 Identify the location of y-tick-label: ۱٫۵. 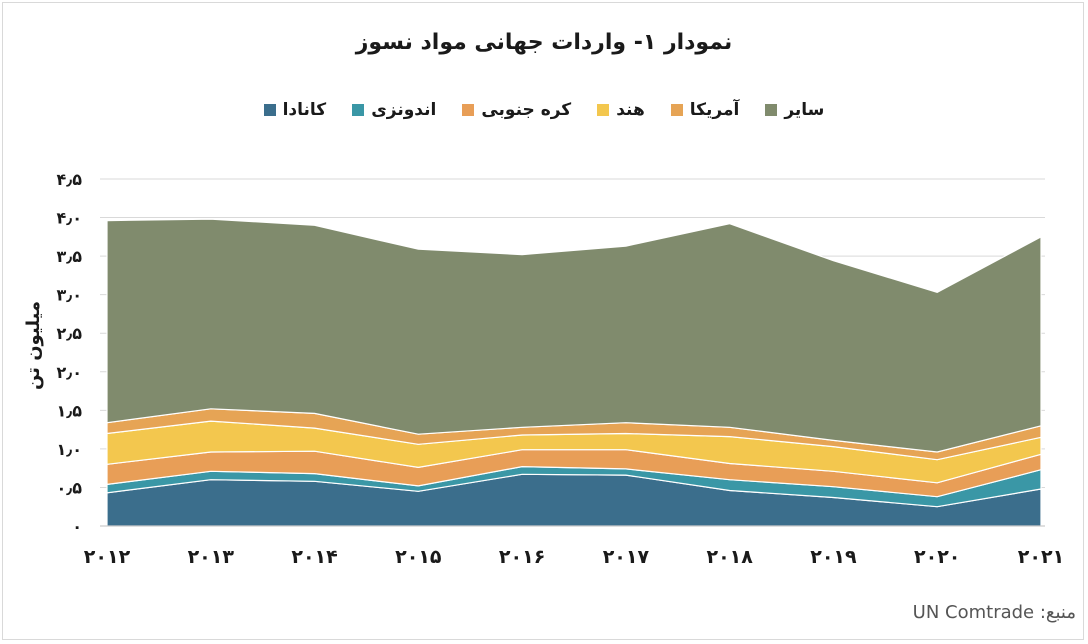
(69, 410).